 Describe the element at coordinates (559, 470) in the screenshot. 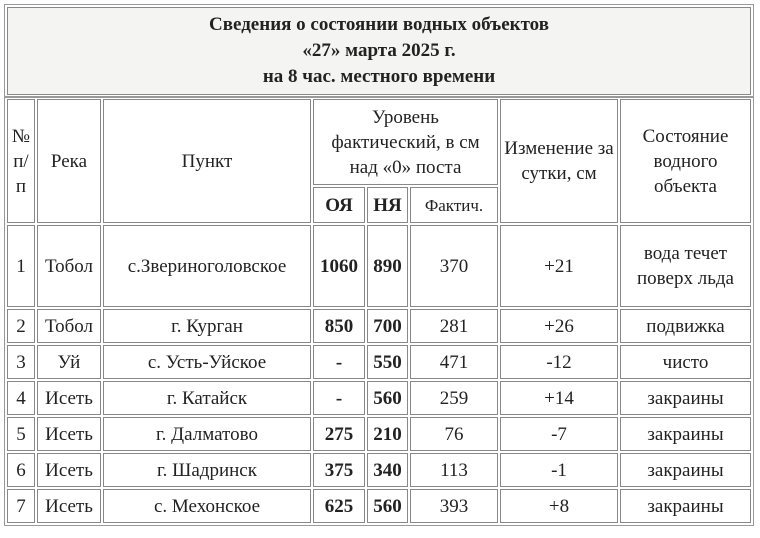

I see `cell-change: -1` at that location.